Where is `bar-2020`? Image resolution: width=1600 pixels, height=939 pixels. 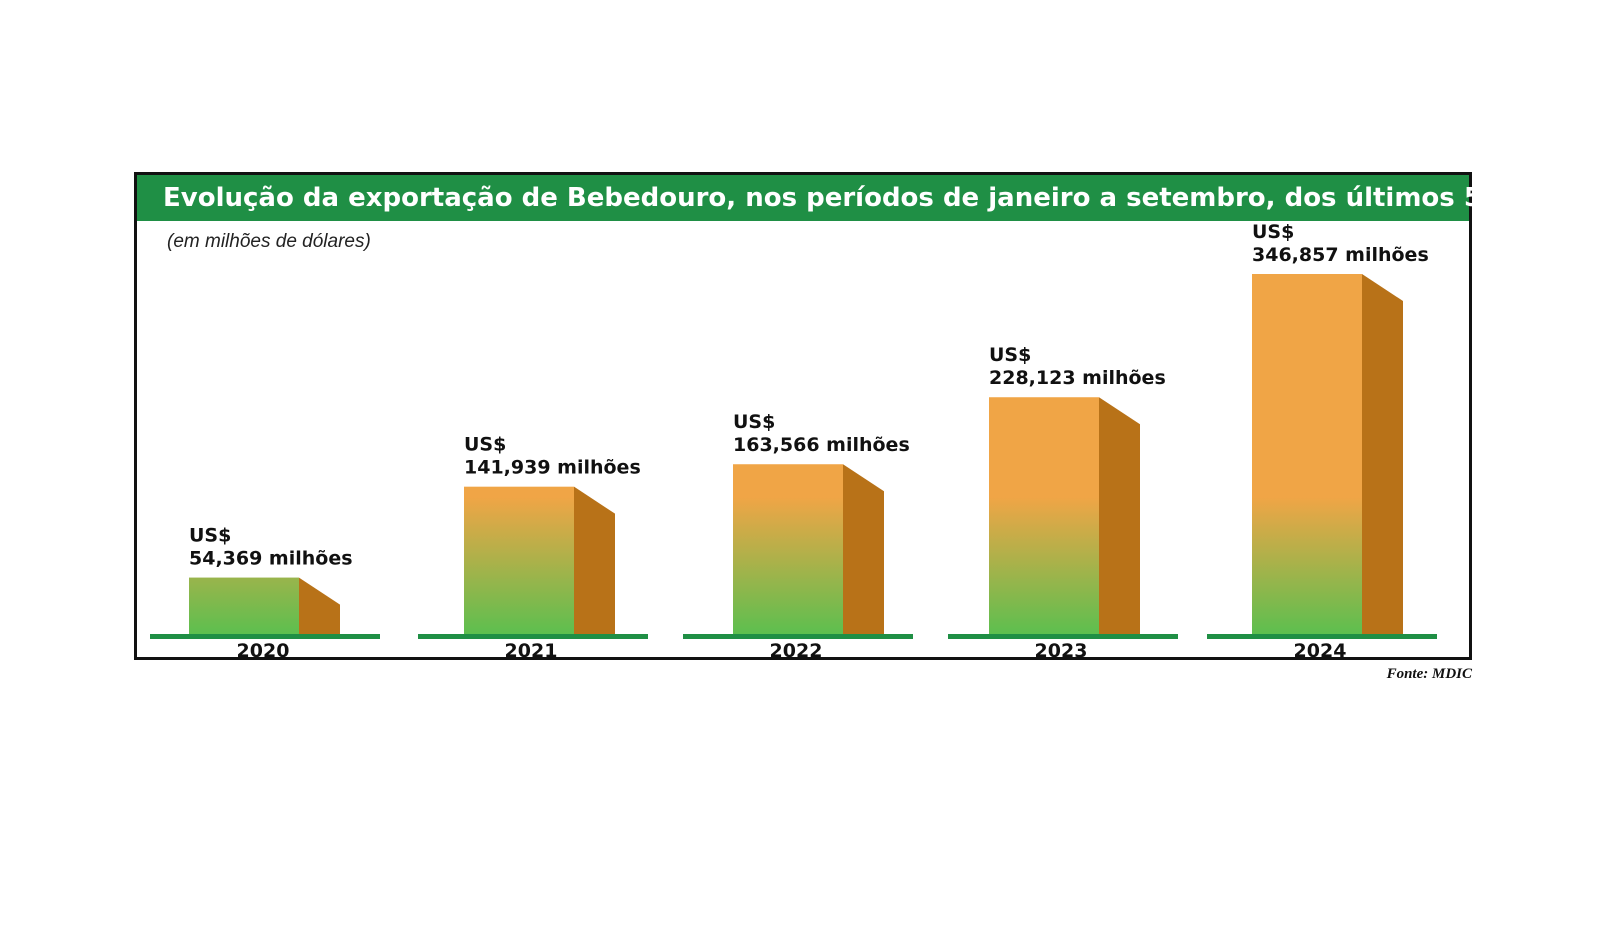
bar-2020 is located at coordinates (244, 605).